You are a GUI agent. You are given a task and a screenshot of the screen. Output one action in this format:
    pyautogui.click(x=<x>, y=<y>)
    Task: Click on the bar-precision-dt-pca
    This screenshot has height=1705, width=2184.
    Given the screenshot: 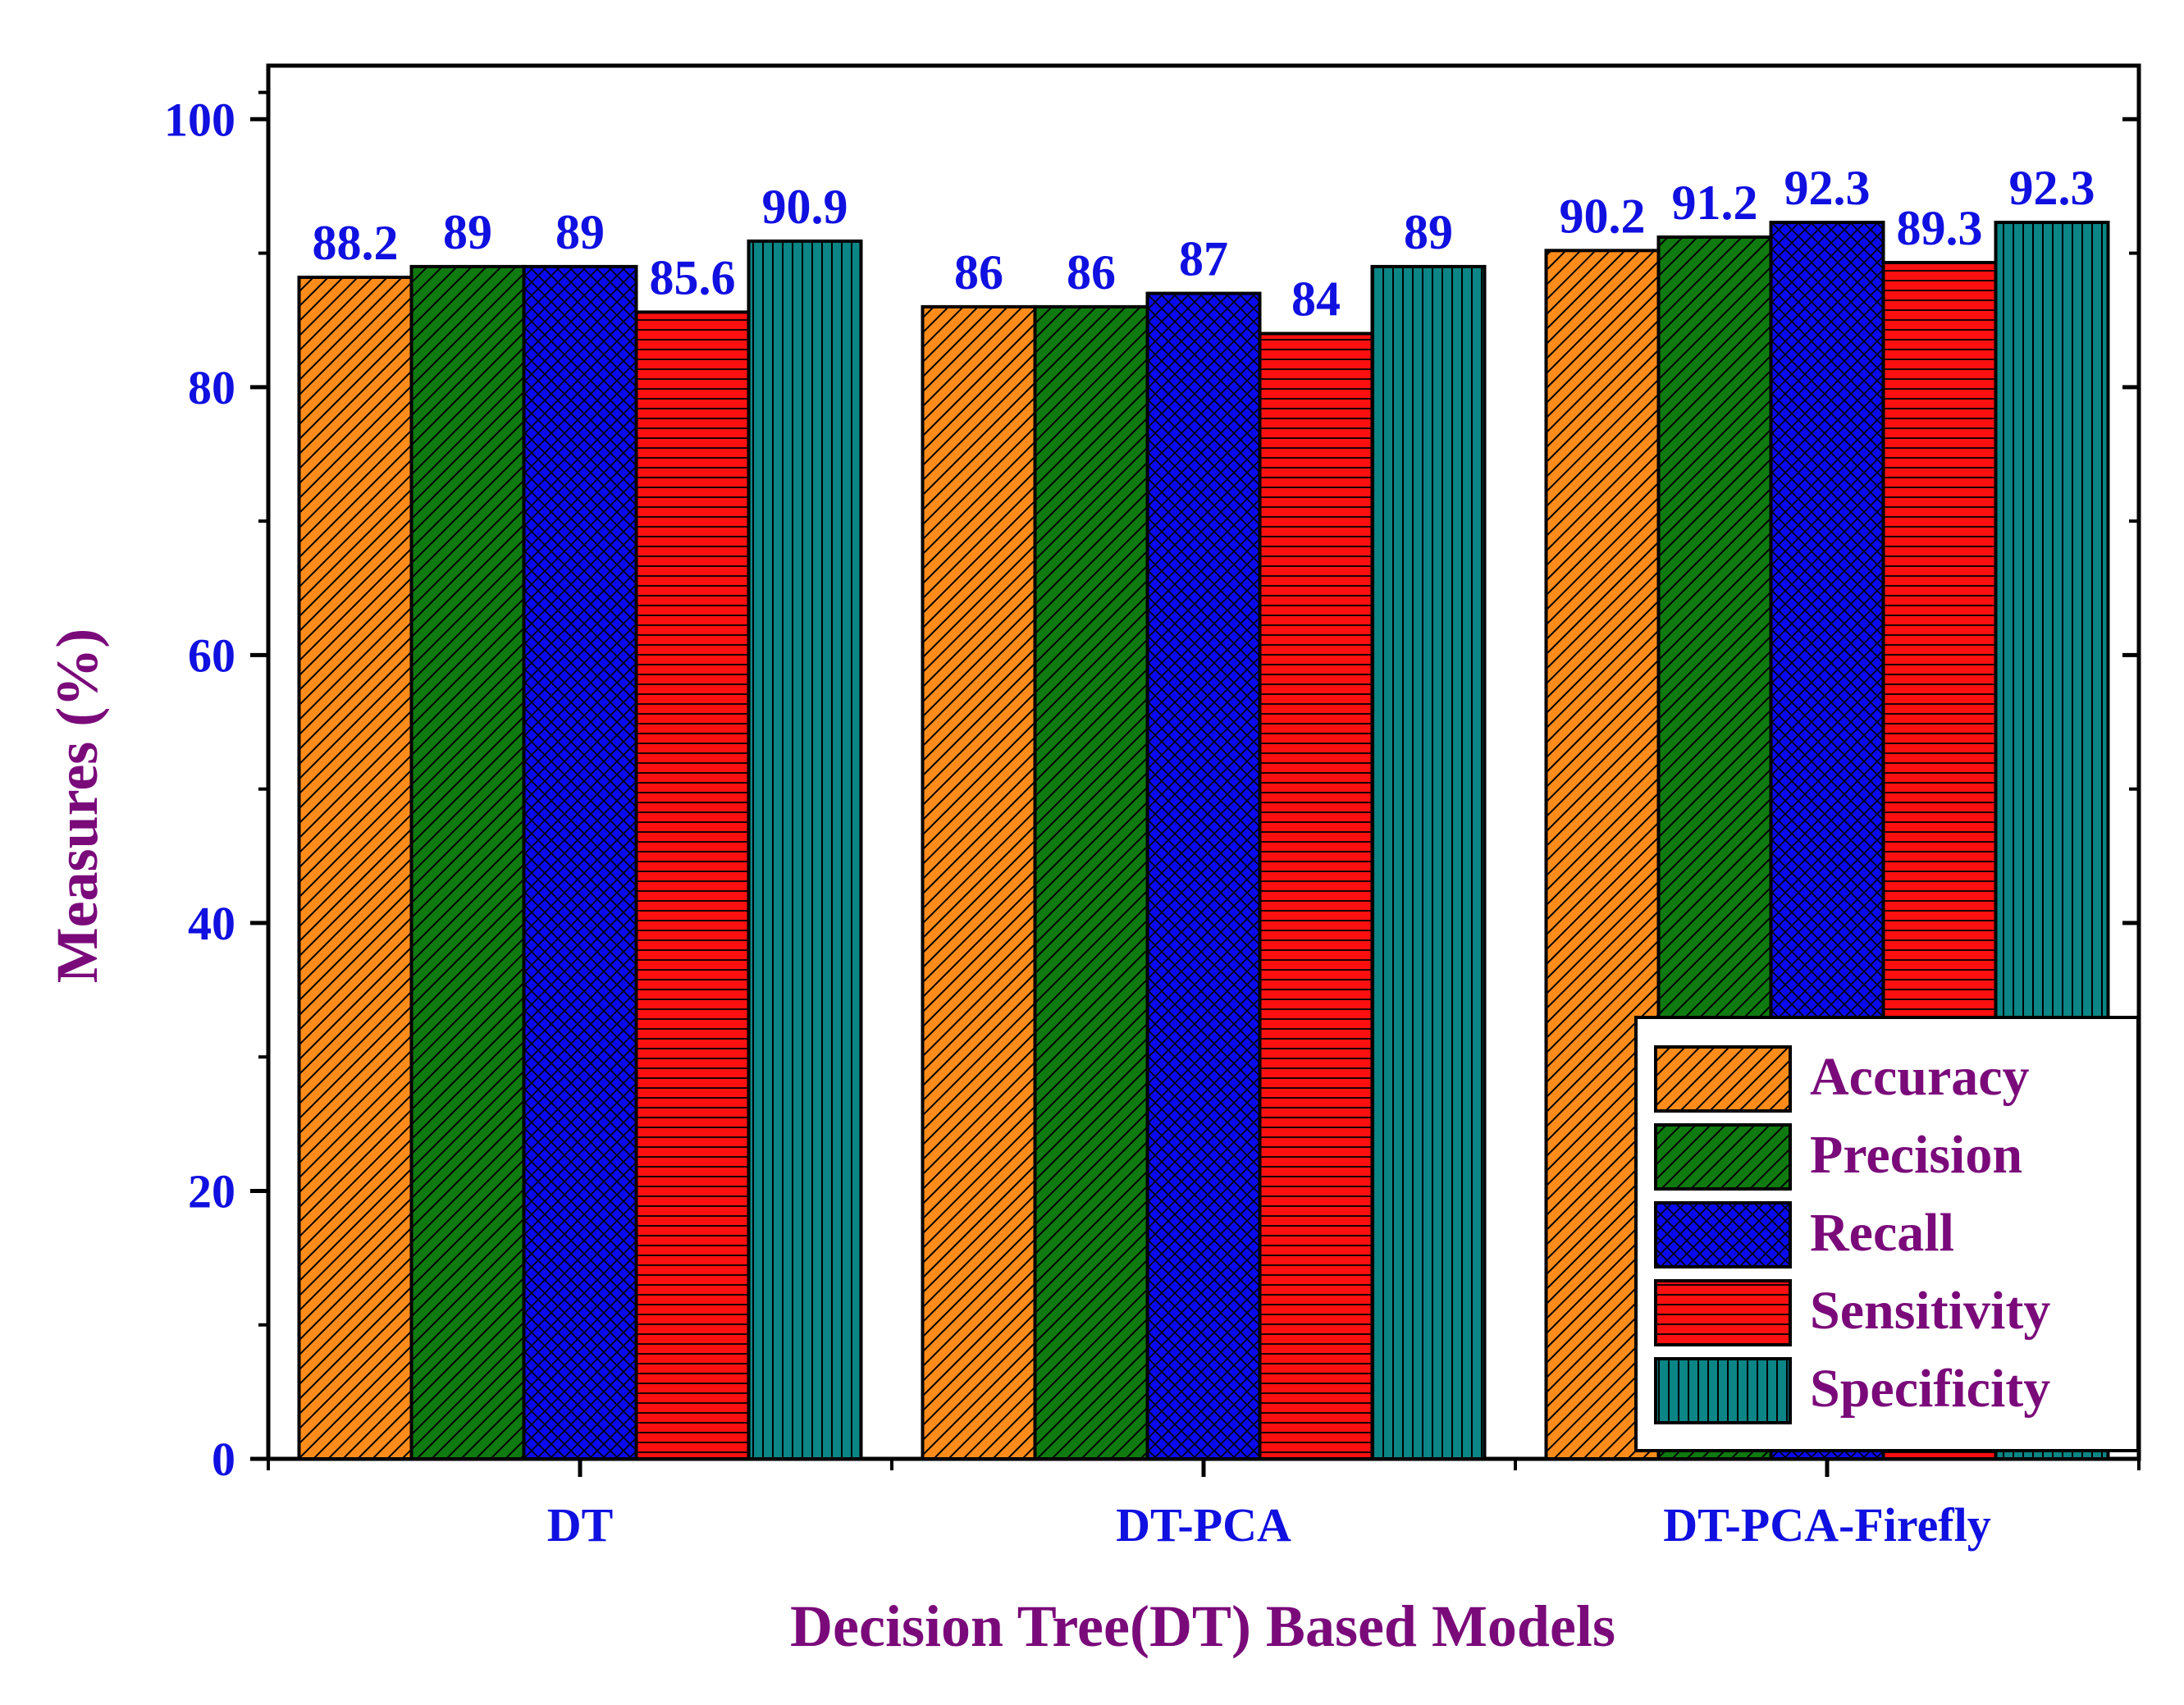 What is the action you would take?
    pyautogui.click(x=1091, y=882)
    